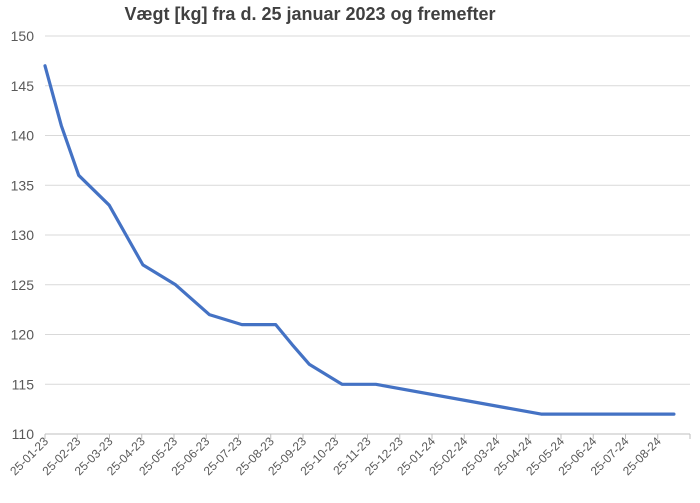 This screenshot has width=700, height=503. I want to click on y-tick-label: 150, so click(23, 36).